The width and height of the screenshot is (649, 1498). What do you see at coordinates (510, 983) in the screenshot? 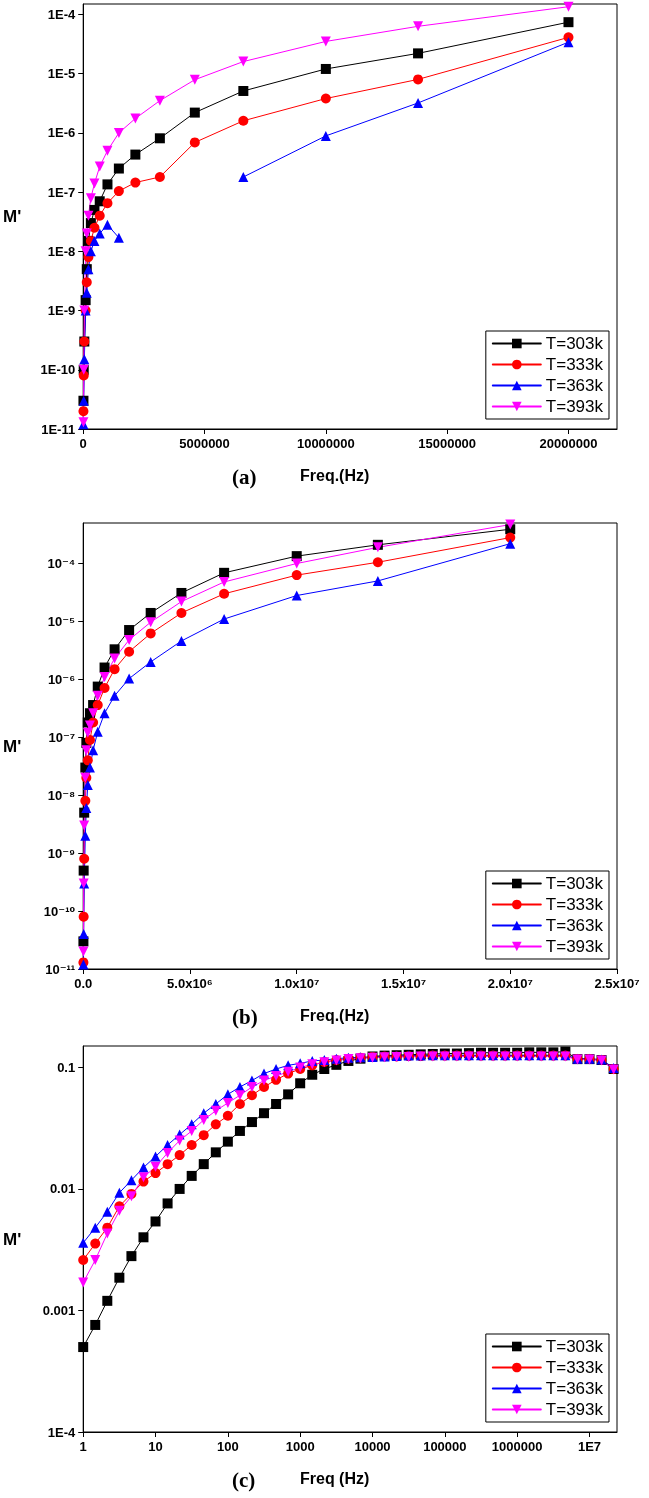
I see `x-tick-label: 2.0x10⁷` at bounding box center [510, 983].